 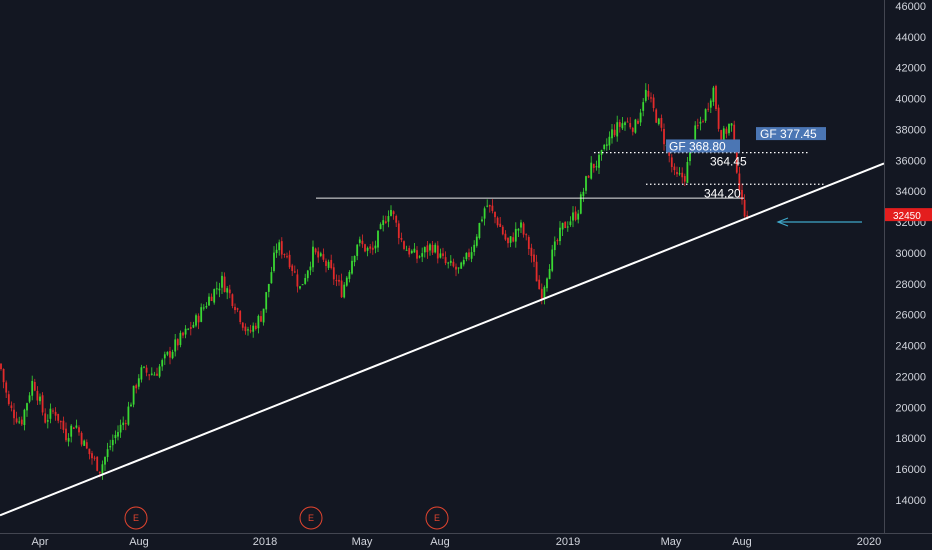 What do you see at coordinates (265, 542) in the screenshot?
I see `x-tick-label: 2018` at bounding box center [265, 542].